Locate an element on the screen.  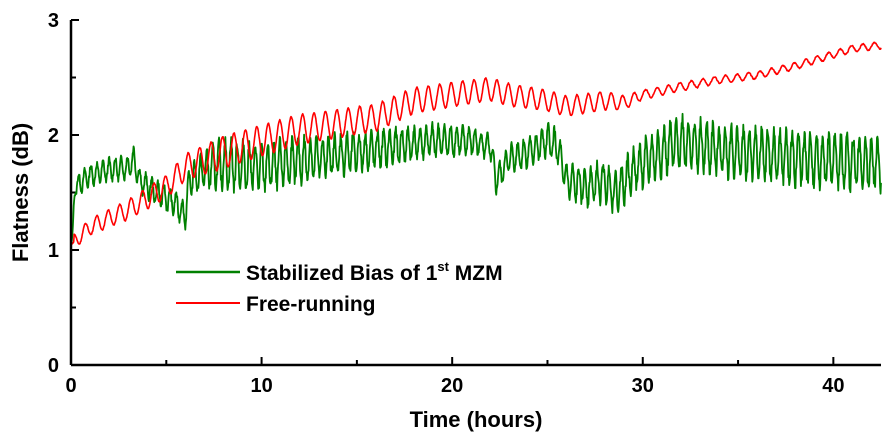
x-tick-label: 0 is located at coordinates (70, 386).